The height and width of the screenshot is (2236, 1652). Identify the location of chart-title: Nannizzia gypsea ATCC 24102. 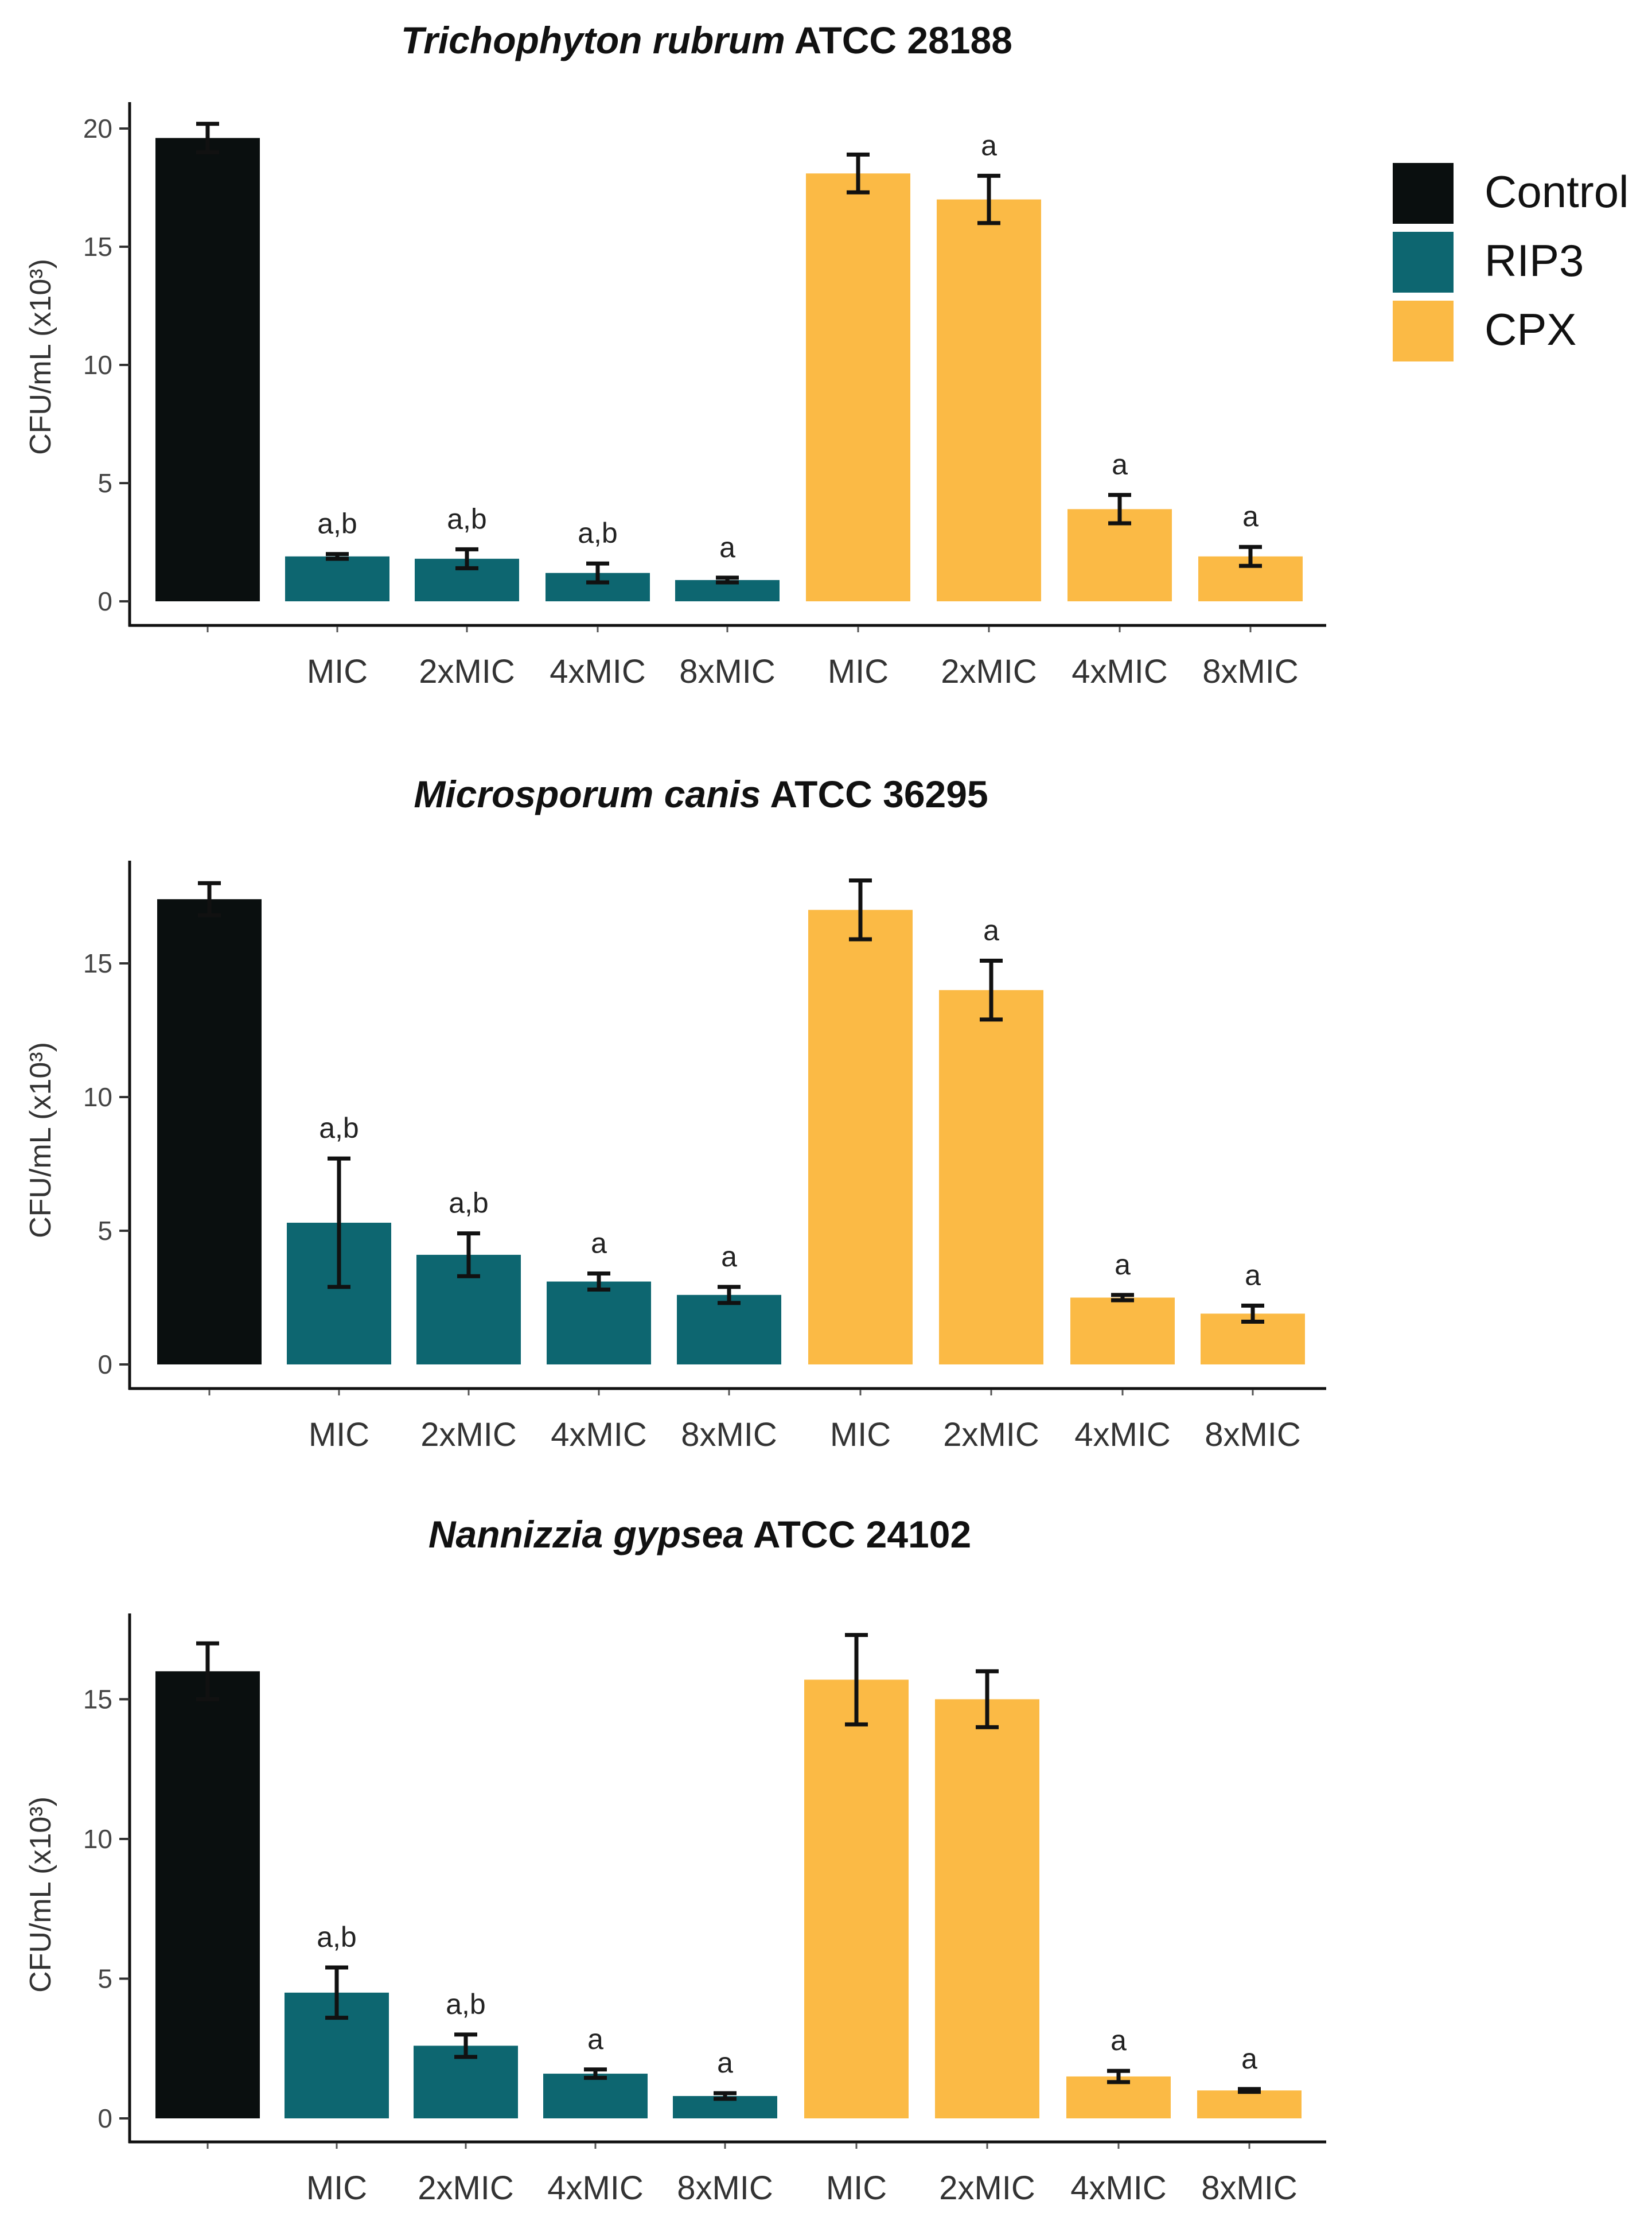
(699, 1534).